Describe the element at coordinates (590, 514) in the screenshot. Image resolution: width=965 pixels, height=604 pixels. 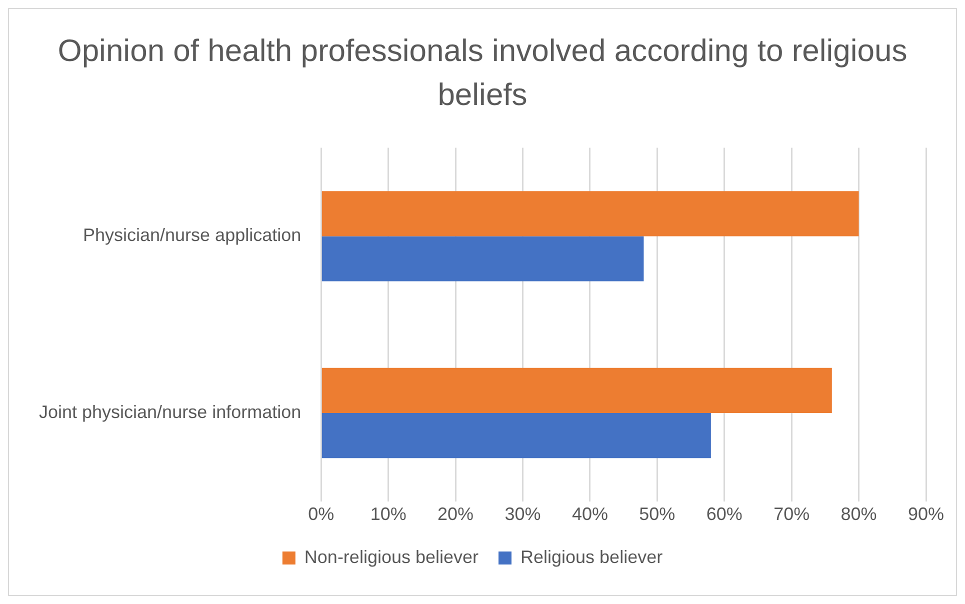
I see `x-tick-label: 40%` at that location.